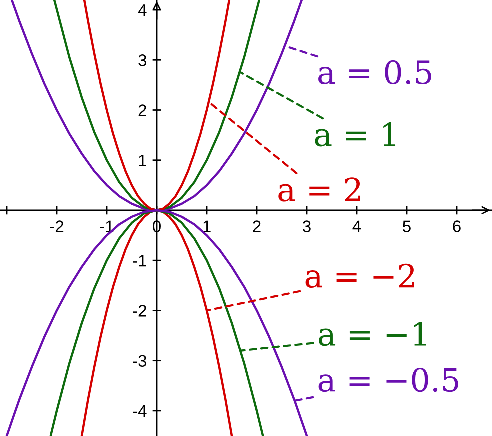 The height and width of the screenshot is (436, 492). What do you see at coordinates (257, 226) in the screenshot?
I see `x-tick-label: 2` at bounding box center [257, 226].